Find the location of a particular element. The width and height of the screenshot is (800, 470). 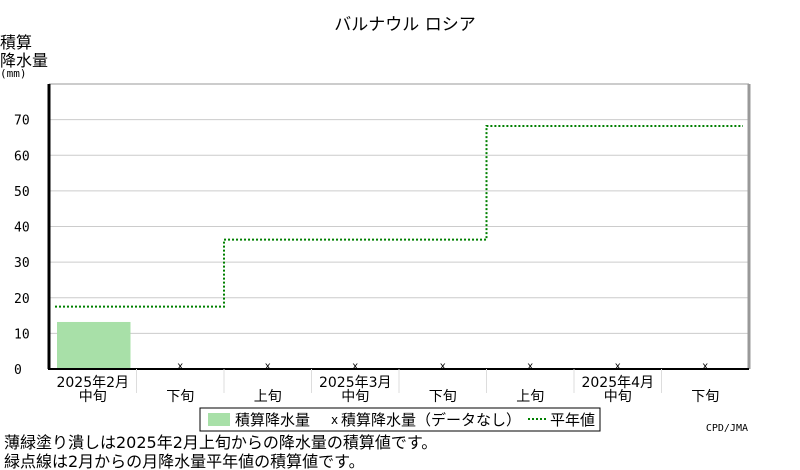

legend-swatch-bar is located at coordinates (219, 419).